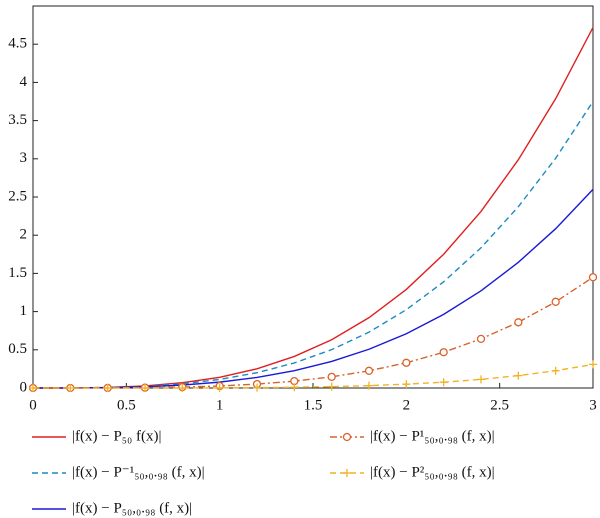 This screenshot has width=600, height=518. What do you see at coordinates (138, 472) in the screenshot?
I see `legend-label: |f(x) − P⁻¹₅₀,₀.₉₈ (f, x)|` at bounding box center [138, 472].